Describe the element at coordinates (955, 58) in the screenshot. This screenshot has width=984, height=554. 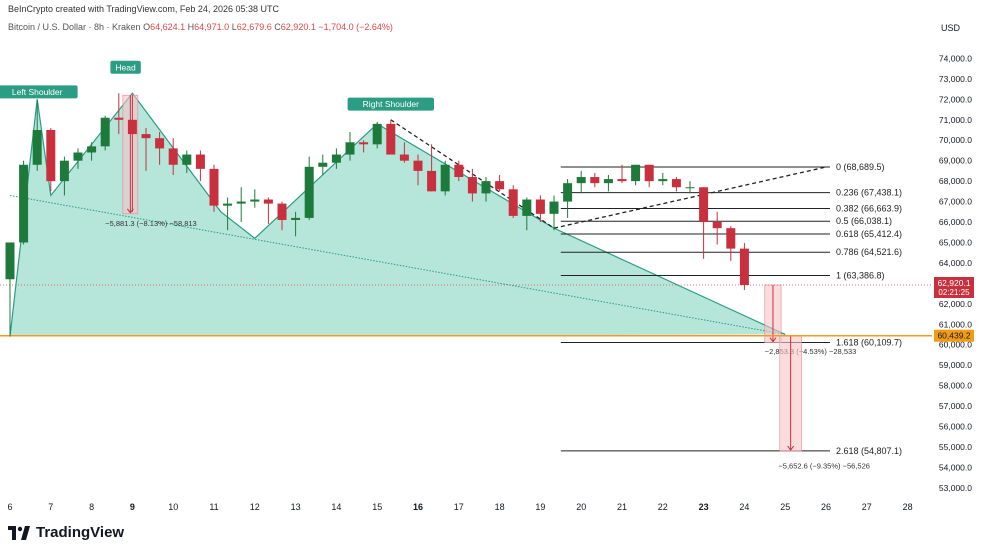
I see `price-tick-label: 74,000.0` at that location.